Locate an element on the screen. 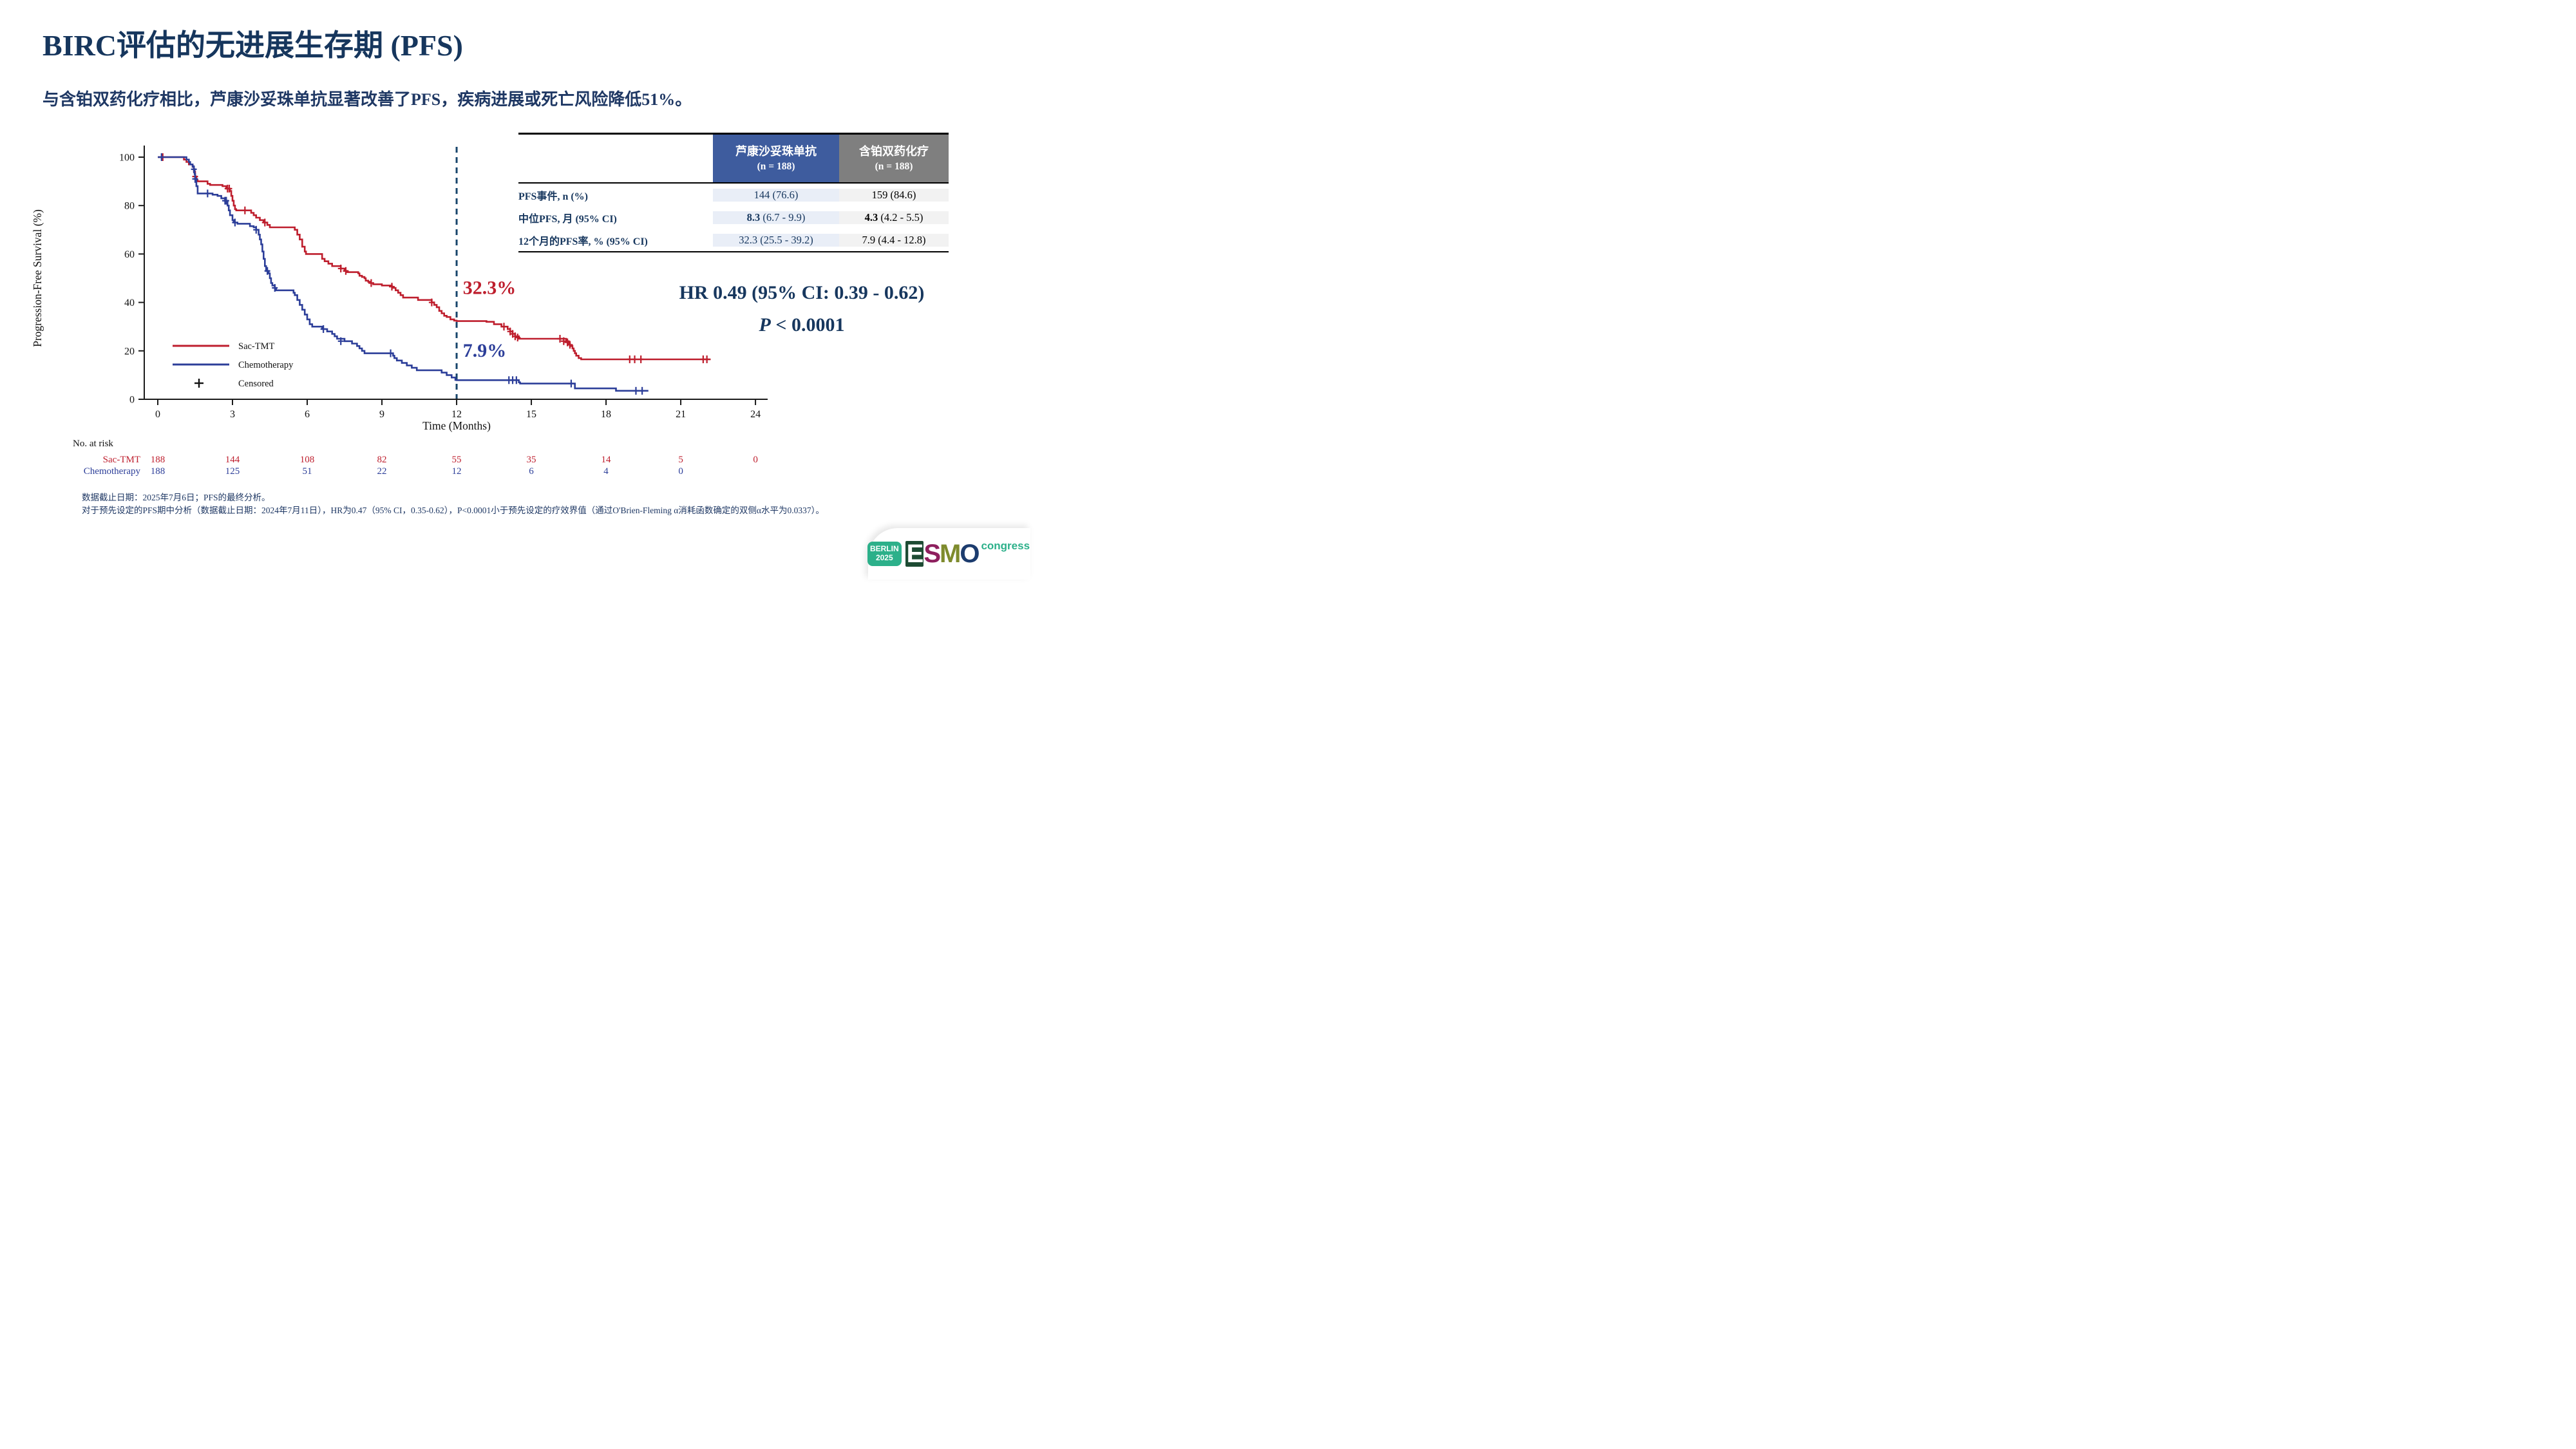 The height and width of the screenshot is (1449, 2576). header-chemo-n: (n = 188) is located at coordinates (894, 166).